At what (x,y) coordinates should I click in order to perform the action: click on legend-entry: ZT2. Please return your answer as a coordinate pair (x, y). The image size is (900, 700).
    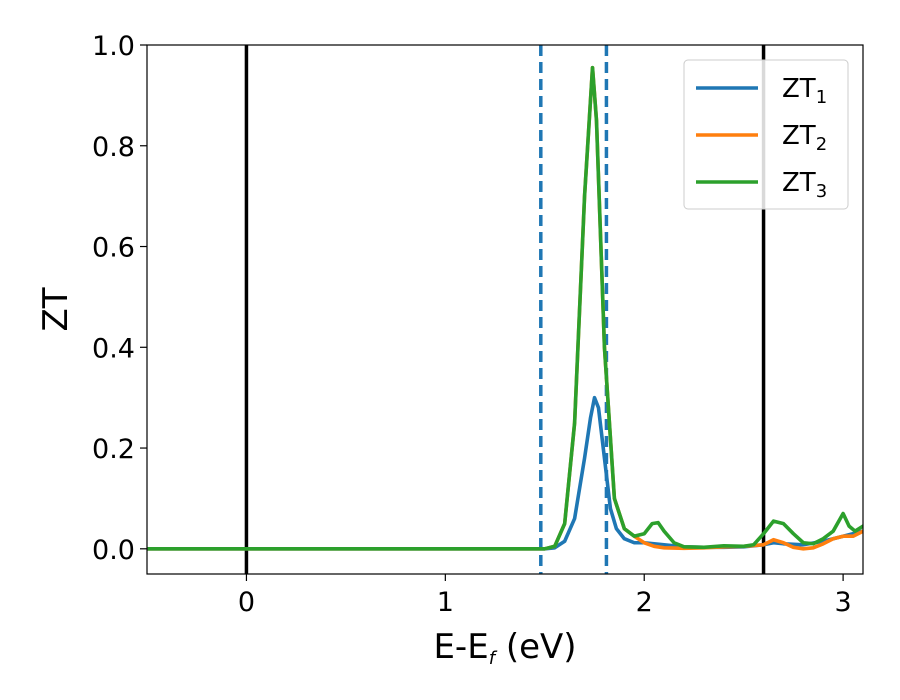
    Looking at the image, I should click on (761, 138).